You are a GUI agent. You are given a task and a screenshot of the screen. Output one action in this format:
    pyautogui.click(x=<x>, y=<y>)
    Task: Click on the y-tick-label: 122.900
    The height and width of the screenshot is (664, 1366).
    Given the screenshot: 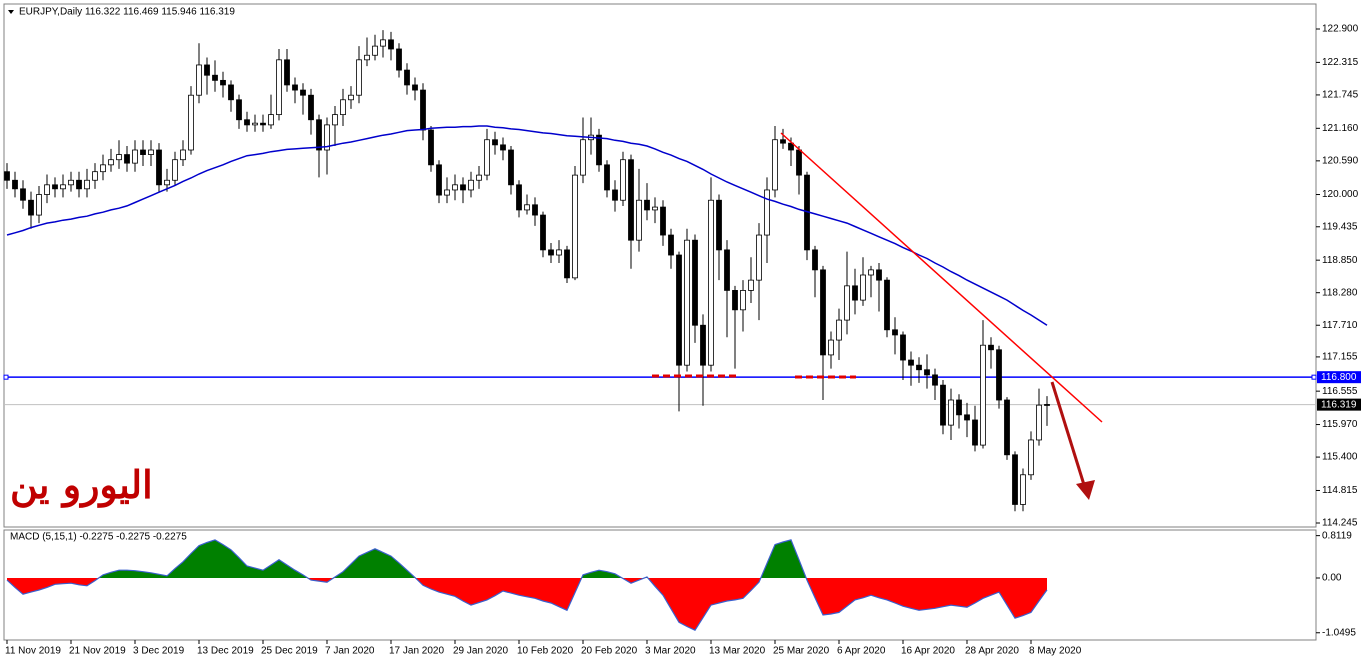 What is the action you would take?
    pyautogui.click(x=1340, y=29)
    